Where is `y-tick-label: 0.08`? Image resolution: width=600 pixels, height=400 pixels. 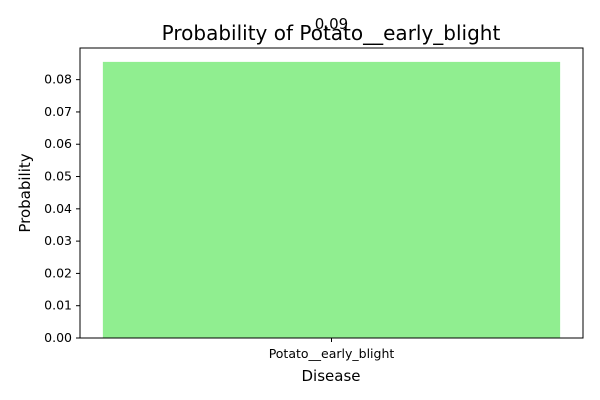 y-tick-label: 0.08 is located at coordinates (58, 79).